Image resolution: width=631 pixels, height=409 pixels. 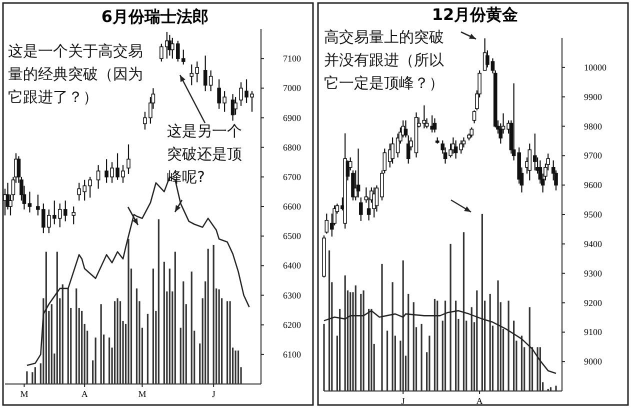 What do you see at coordinates (593, 332) in the screenshot?
I see `y-tick-label: 9100` at bounding box center [593, 332].